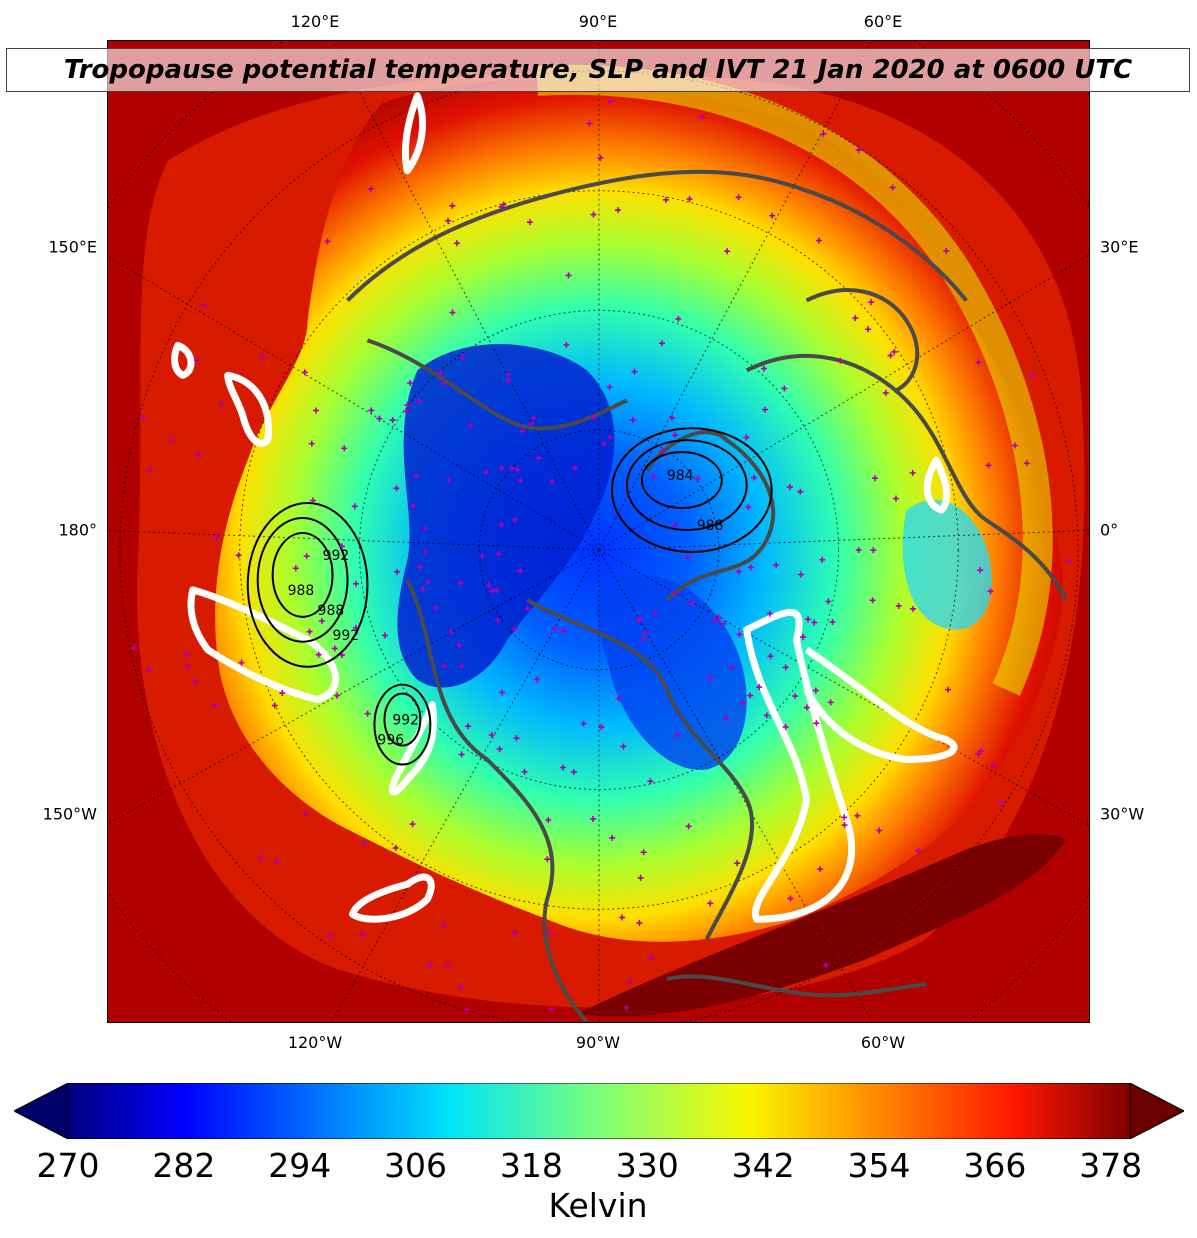 The height and width of the screenshot is (1238, 1197). What do you see at coordinates (402, 719) in the screenshot?
I see `slp-contour-gulf-low` at bounding box center [402, 719].